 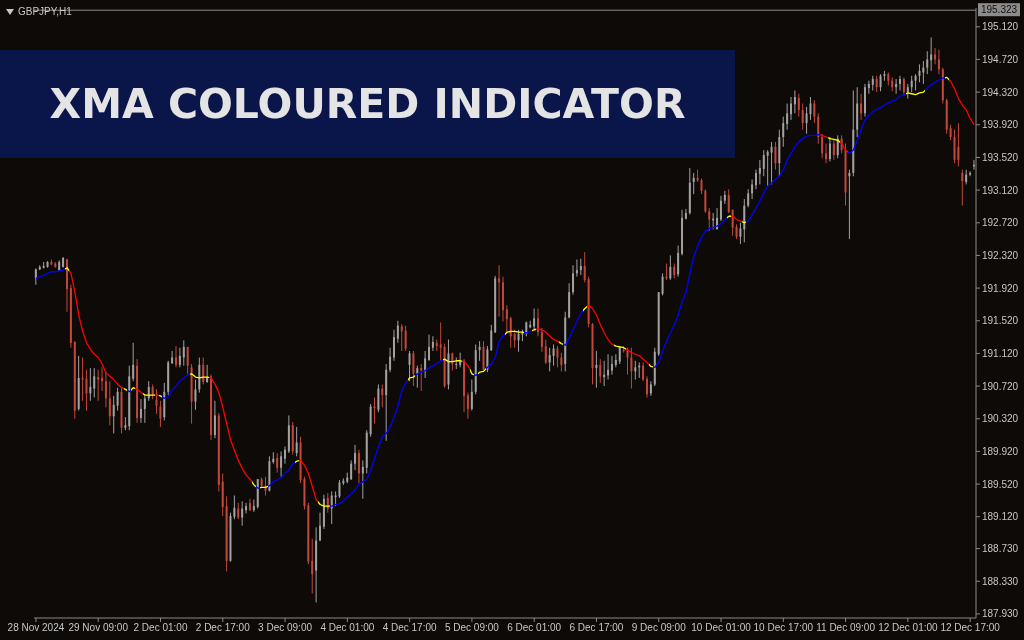 What do you see at coordinates (1000, 353) in the screenshot?
I see `y-tick-label: 191.120` at bounding box center [1000, 353].